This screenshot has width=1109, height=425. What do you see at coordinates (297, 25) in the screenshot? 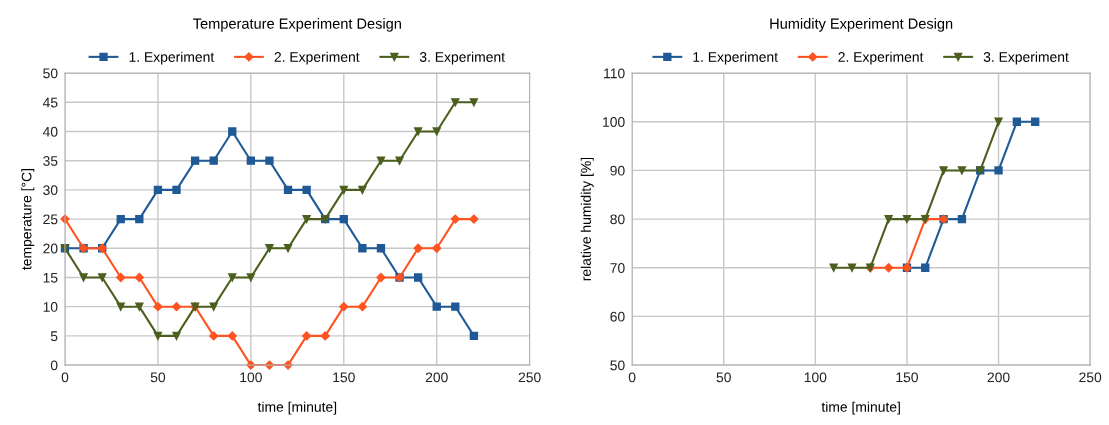
I see `chart-title: Temperature Experiment Design` at bounding box center [297, 25].